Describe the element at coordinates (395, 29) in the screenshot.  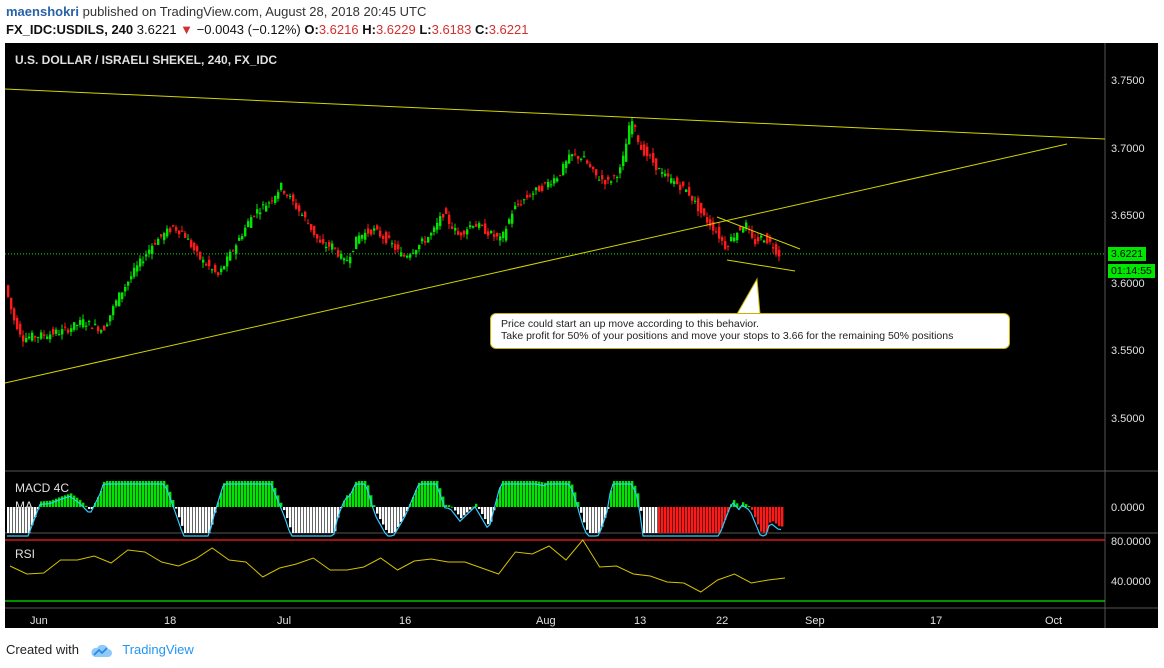
I see `high-value: 3.6229` at that location.